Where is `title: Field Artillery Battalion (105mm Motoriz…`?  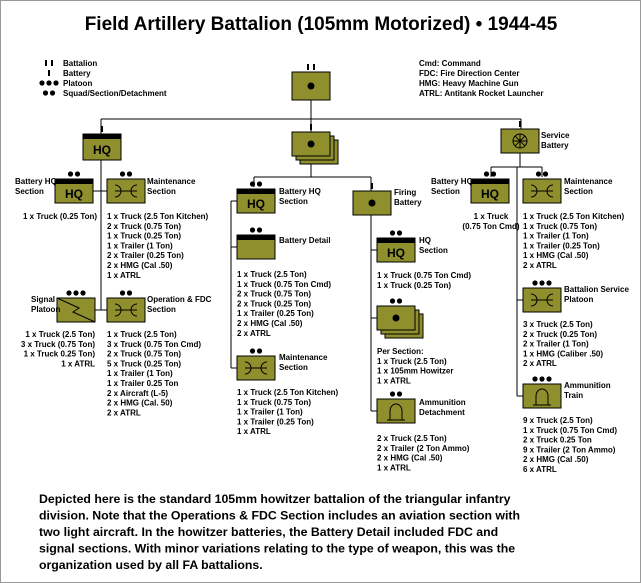
title: Field Artillery Battalion (105mm Motoriz… is located at coordinates (321, 24).